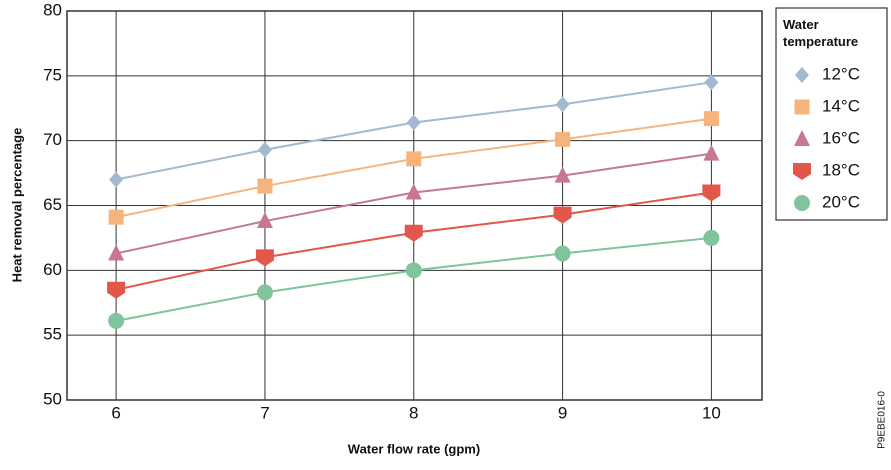 Image resolution: width=891 pixels, height=470 pixels. I want to click on legend-label: 20°C, so click(841, 201).